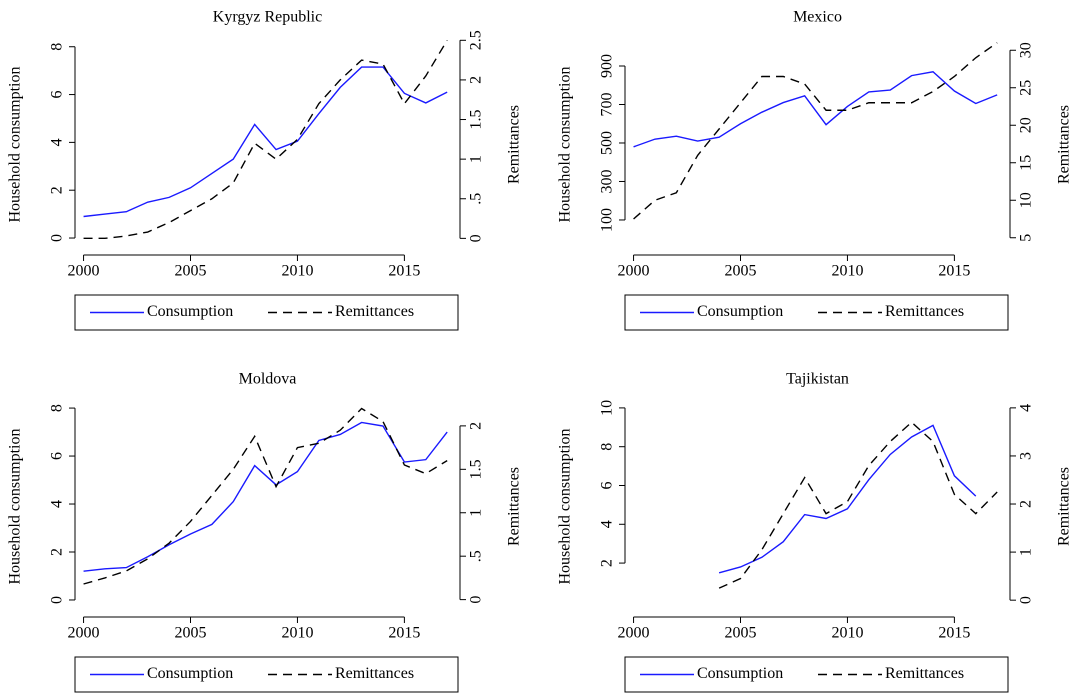 Image resolution: width=1078 pixels, height=694 pixels. I want to click on y2-tick-label: 2.5, so click(476, 40).